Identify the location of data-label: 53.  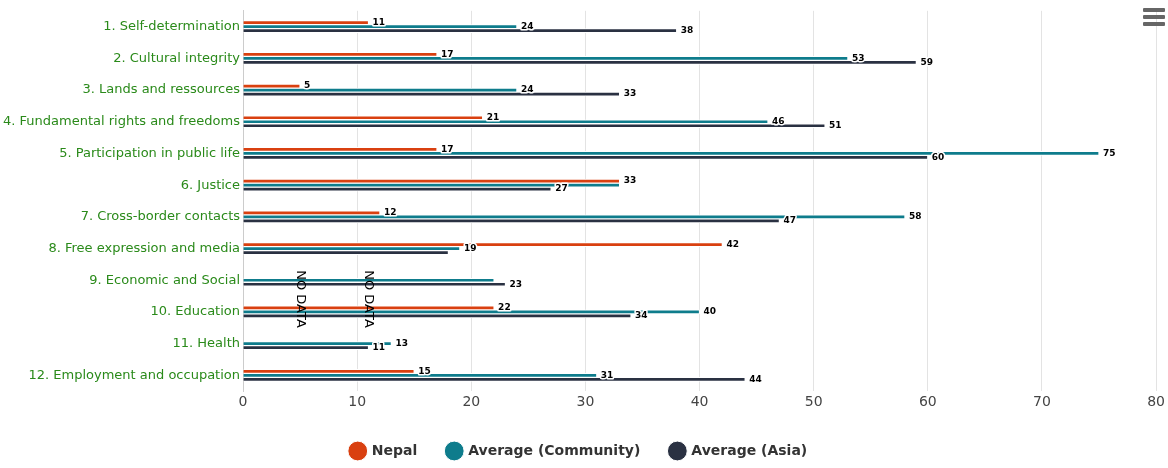
(858, 57).